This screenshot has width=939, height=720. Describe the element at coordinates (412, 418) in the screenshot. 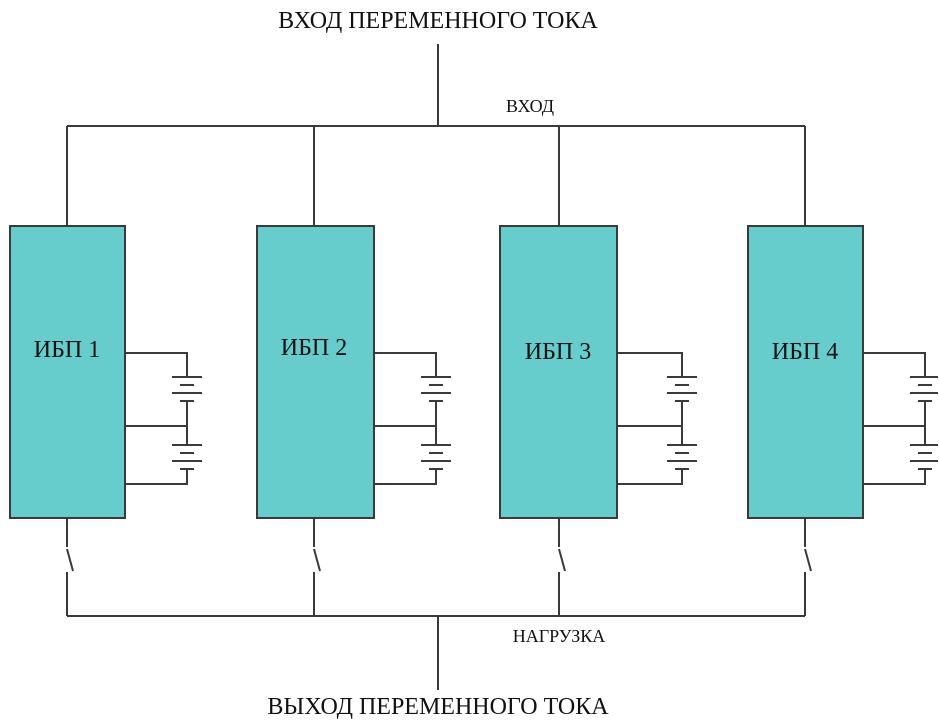

I see `ups-2-battery-bank` at that location.